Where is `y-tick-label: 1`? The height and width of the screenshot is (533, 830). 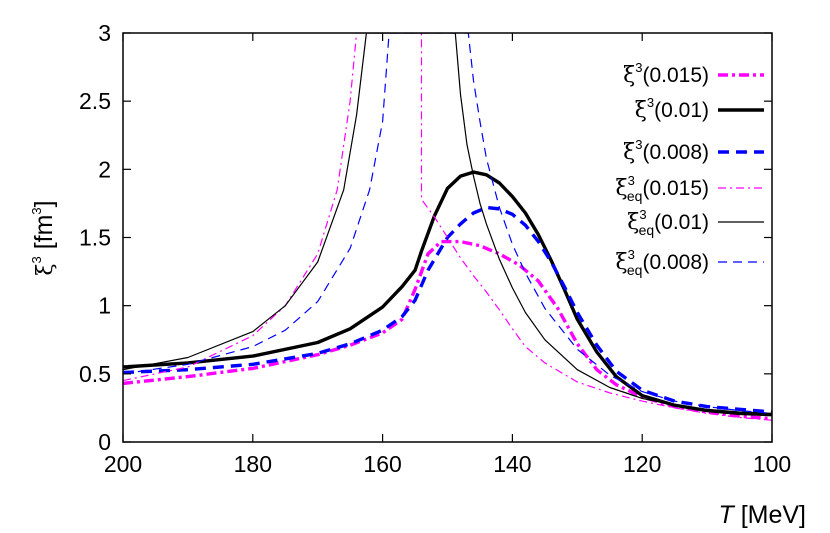 y-tick-label: 1 is located at coordinates (104, 306).